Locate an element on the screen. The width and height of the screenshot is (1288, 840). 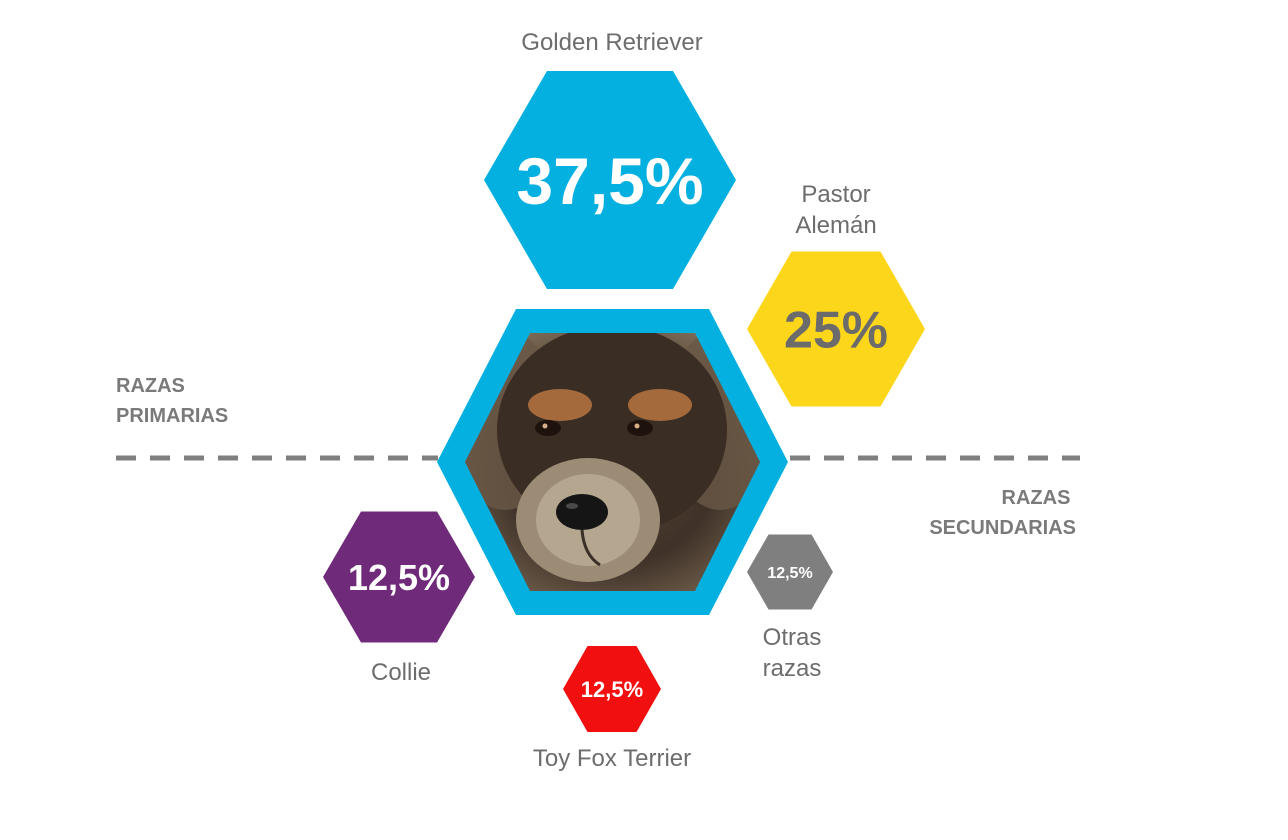
name-golden-retriever: Golden Retriever is located at coordinates (611, 42).